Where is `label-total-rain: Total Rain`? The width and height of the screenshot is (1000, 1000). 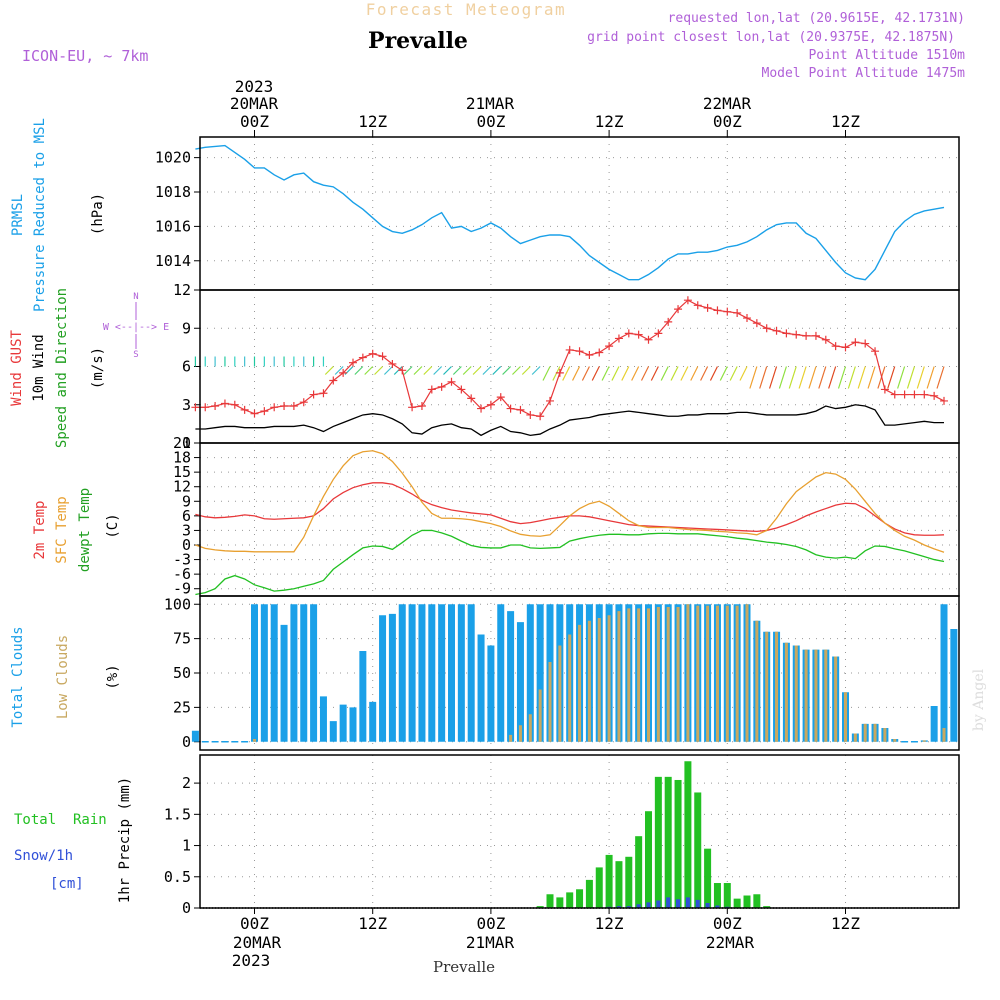
label-total-rain: Total Rain is located at coordinates (60, 820).